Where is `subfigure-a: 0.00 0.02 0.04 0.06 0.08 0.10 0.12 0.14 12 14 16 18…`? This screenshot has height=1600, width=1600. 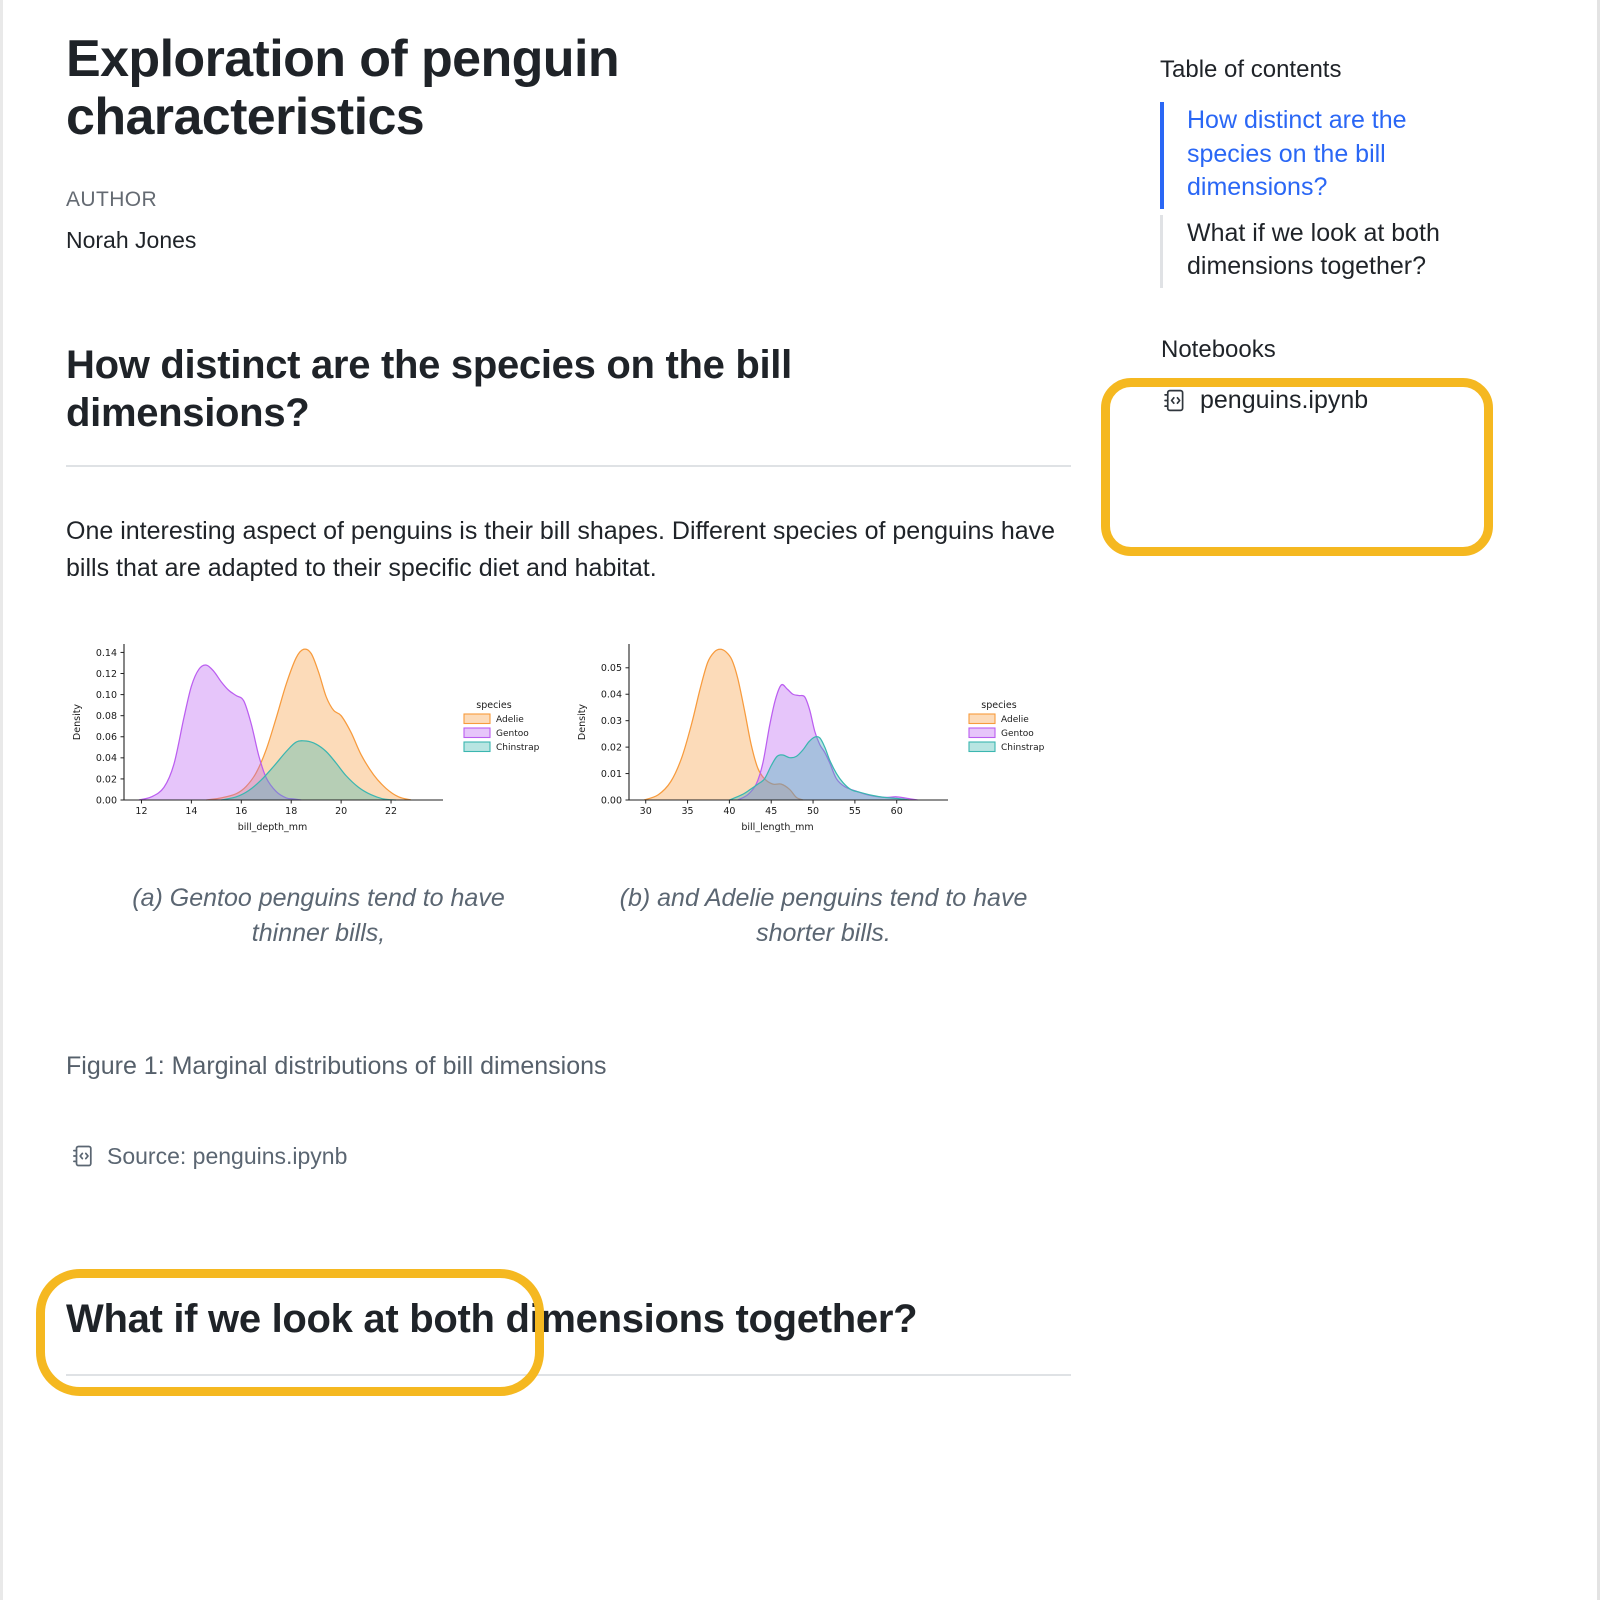 subfigure-a: 0.00 0.02 0.04 0.06 0.08 0.10 0.12 0.14 12 14 16 18… is located at coordinates (318, 792).